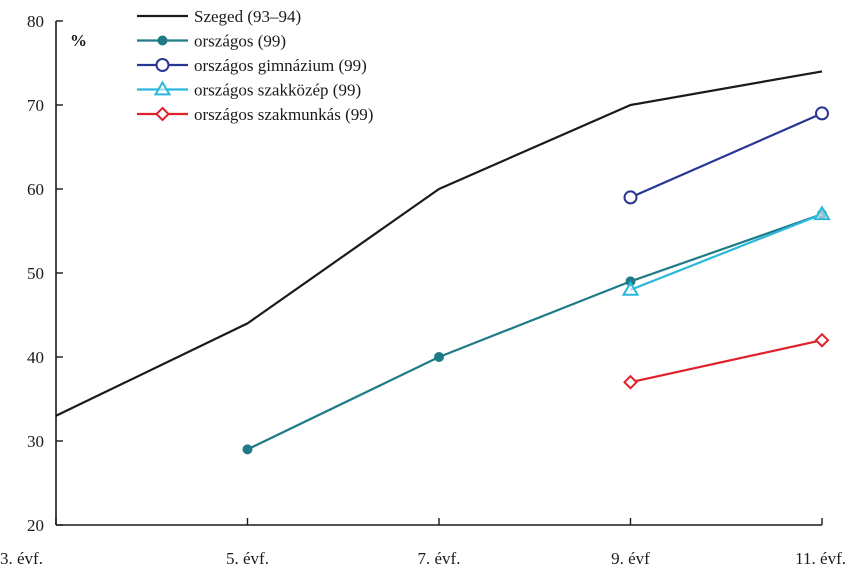 The height and width of the screenshot is (569, 848). I want to click on y-tick-label: 40, so click(35, 357).